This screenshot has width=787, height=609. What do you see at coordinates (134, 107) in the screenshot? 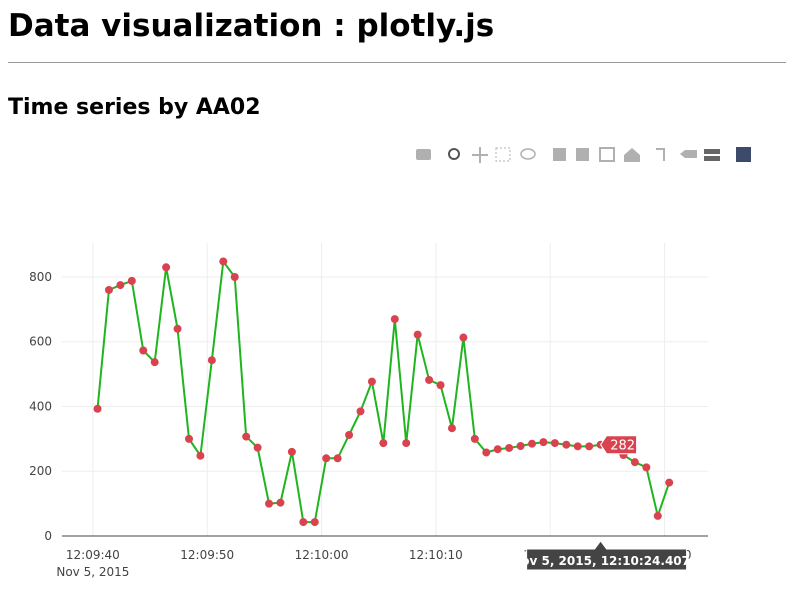
I see `section-title: Time series by AA02` at bounding box center [134, 107].